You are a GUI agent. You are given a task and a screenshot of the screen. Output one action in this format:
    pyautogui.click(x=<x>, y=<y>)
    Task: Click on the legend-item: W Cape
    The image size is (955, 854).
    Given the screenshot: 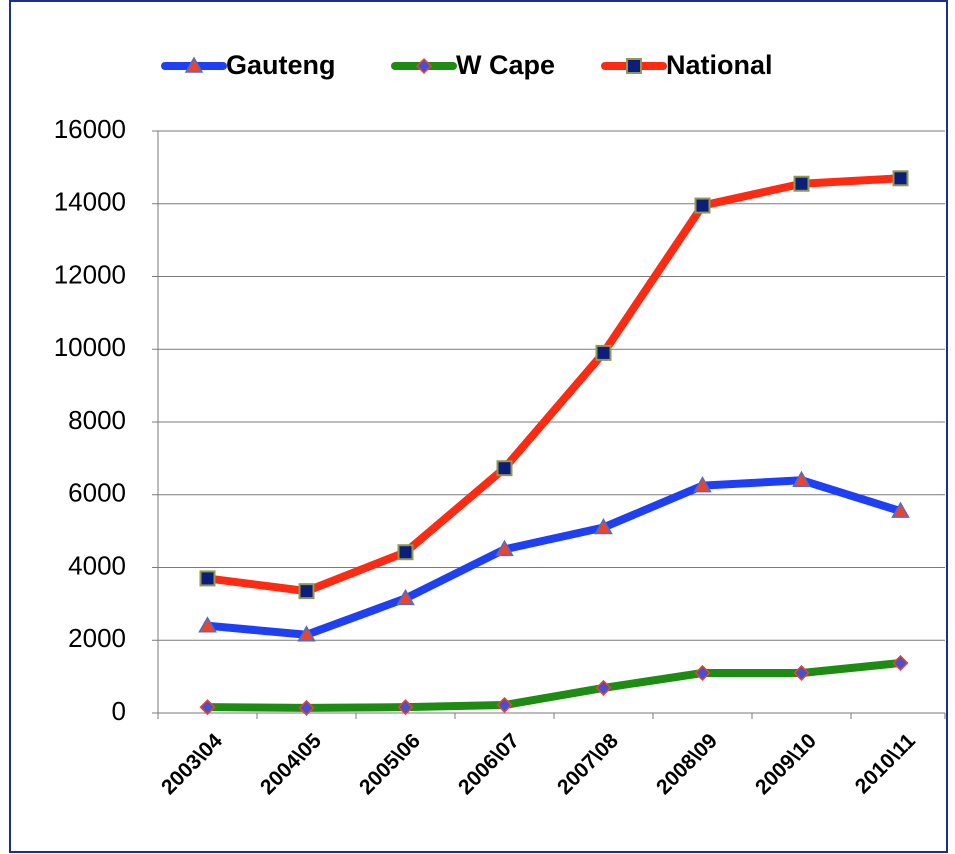 What is the action you would take?
    pyautogui.click(x=473, y=65)
    